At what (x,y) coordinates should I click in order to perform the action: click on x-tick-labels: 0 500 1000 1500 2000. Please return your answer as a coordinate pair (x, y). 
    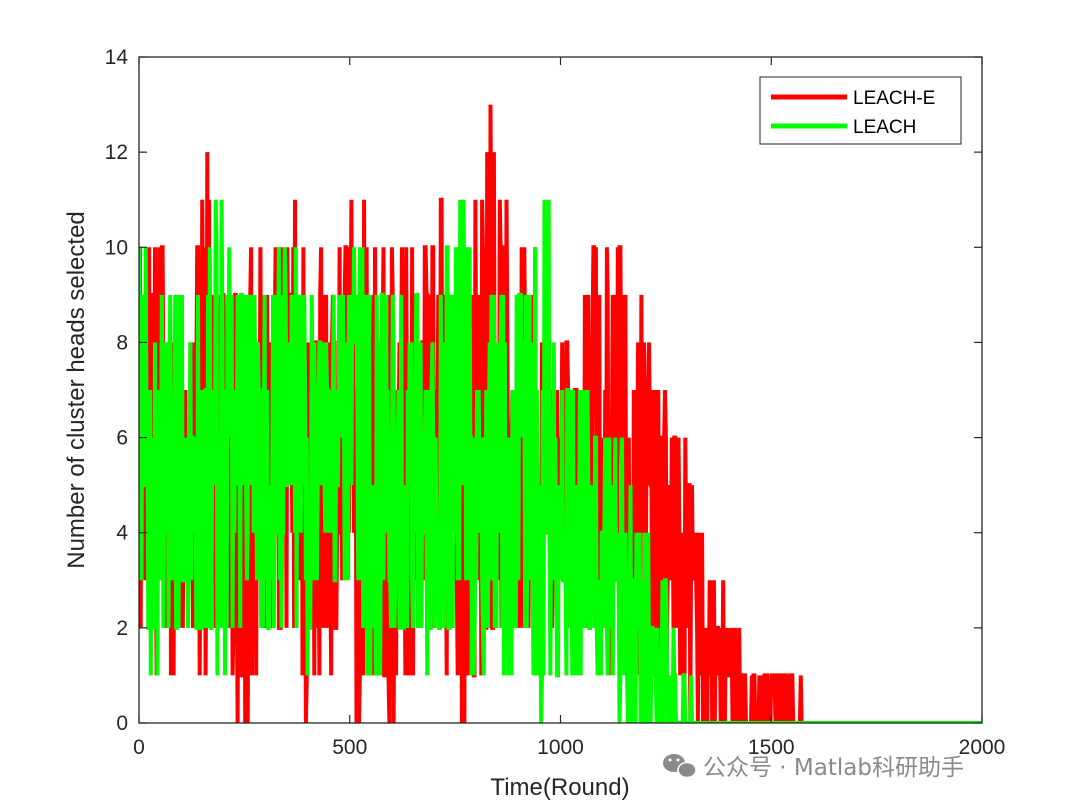
    Looking at the image, I should click on (569, 747).